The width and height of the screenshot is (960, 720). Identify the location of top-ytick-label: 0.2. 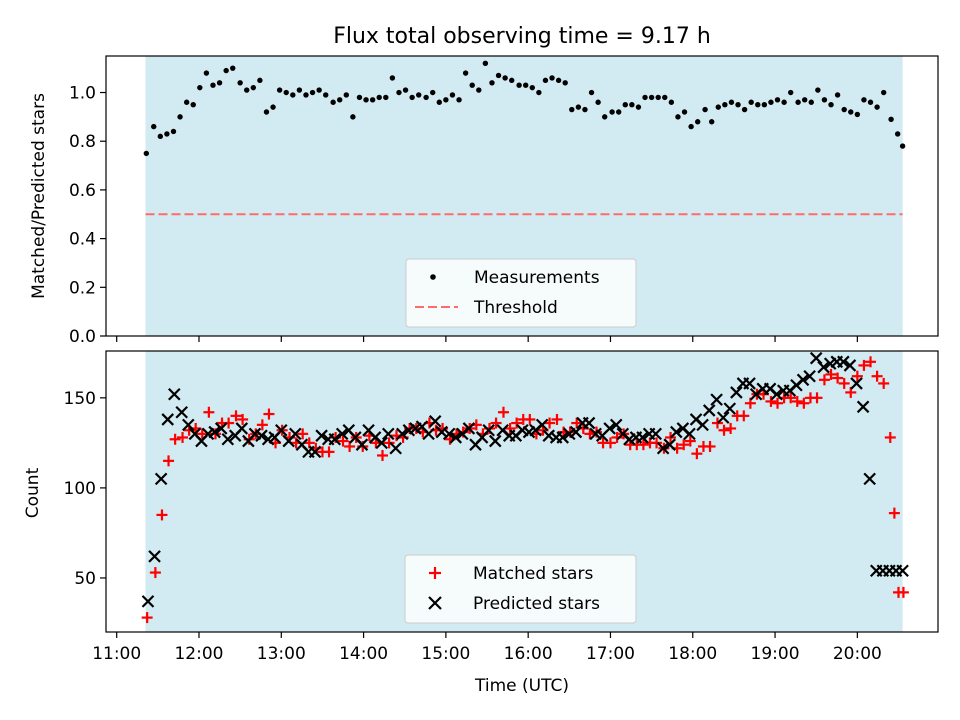
(82, 288).